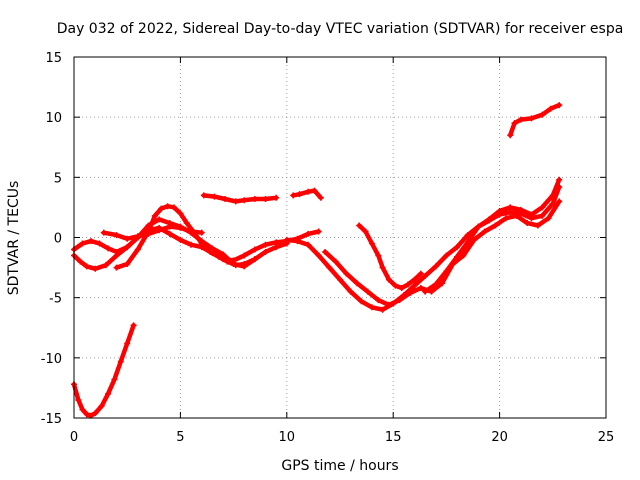 This screenshot has width=640, height=480. Describe the element at coordinates (393, 437) in the screenshot. I see `x-tick-label: 15` at that location.